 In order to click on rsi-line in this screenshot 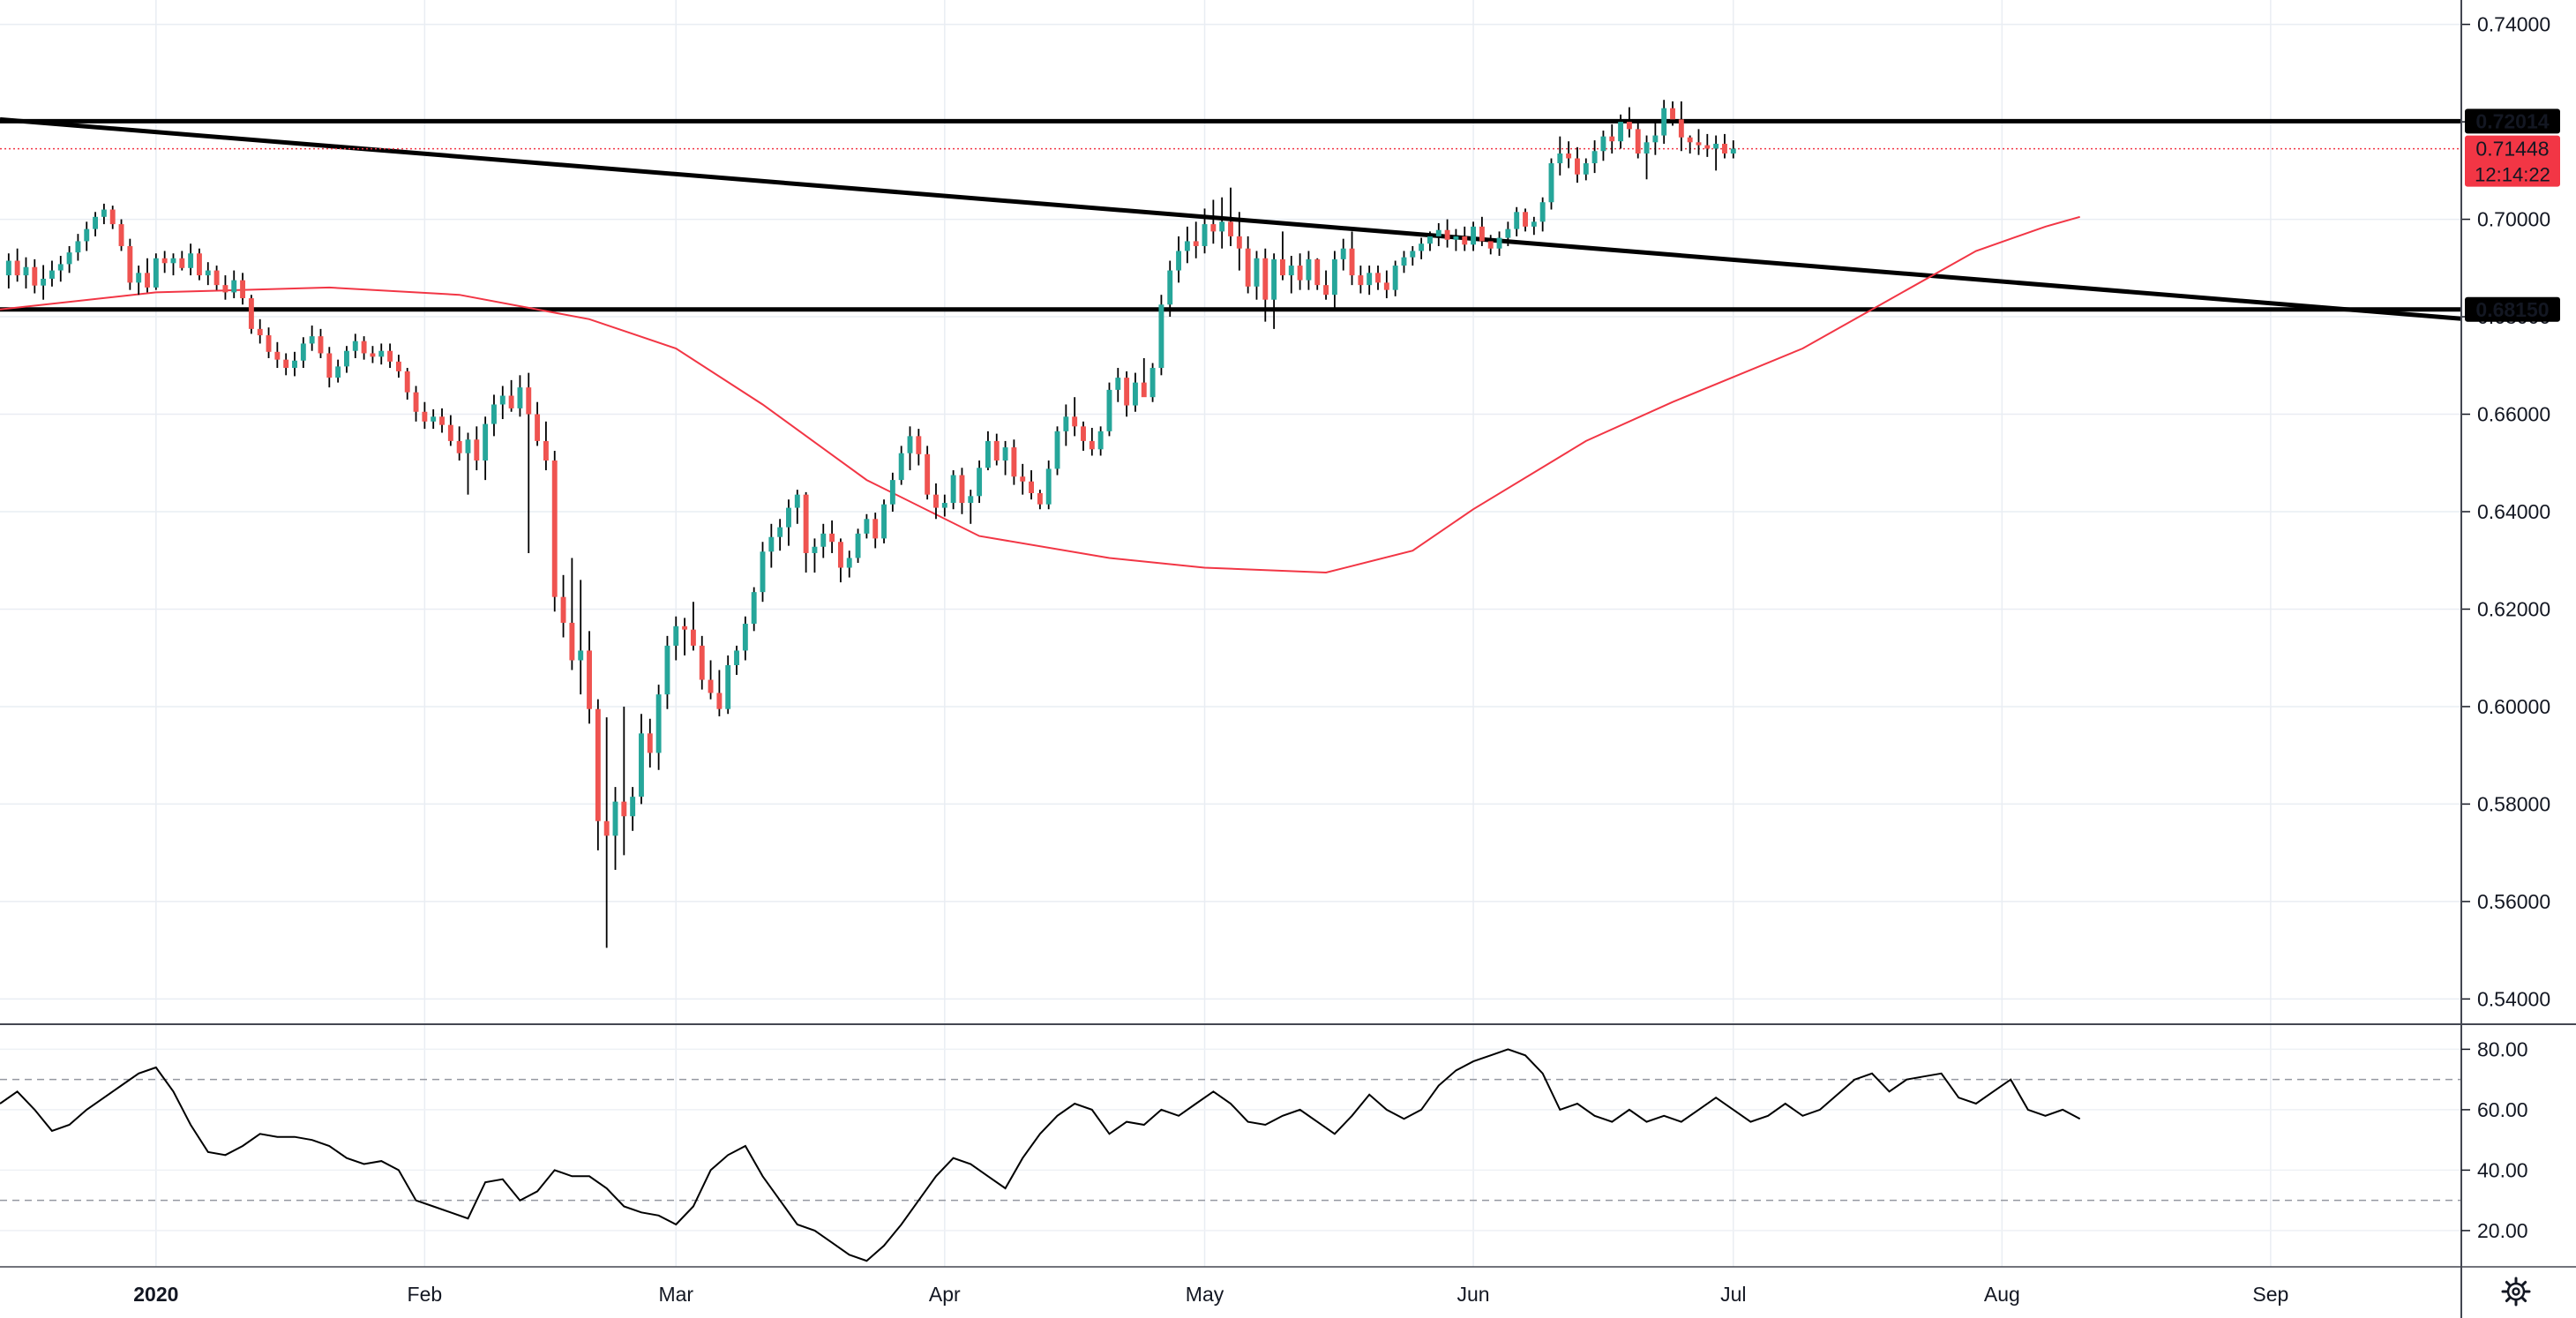, I will do `click(1040, 1155)`.